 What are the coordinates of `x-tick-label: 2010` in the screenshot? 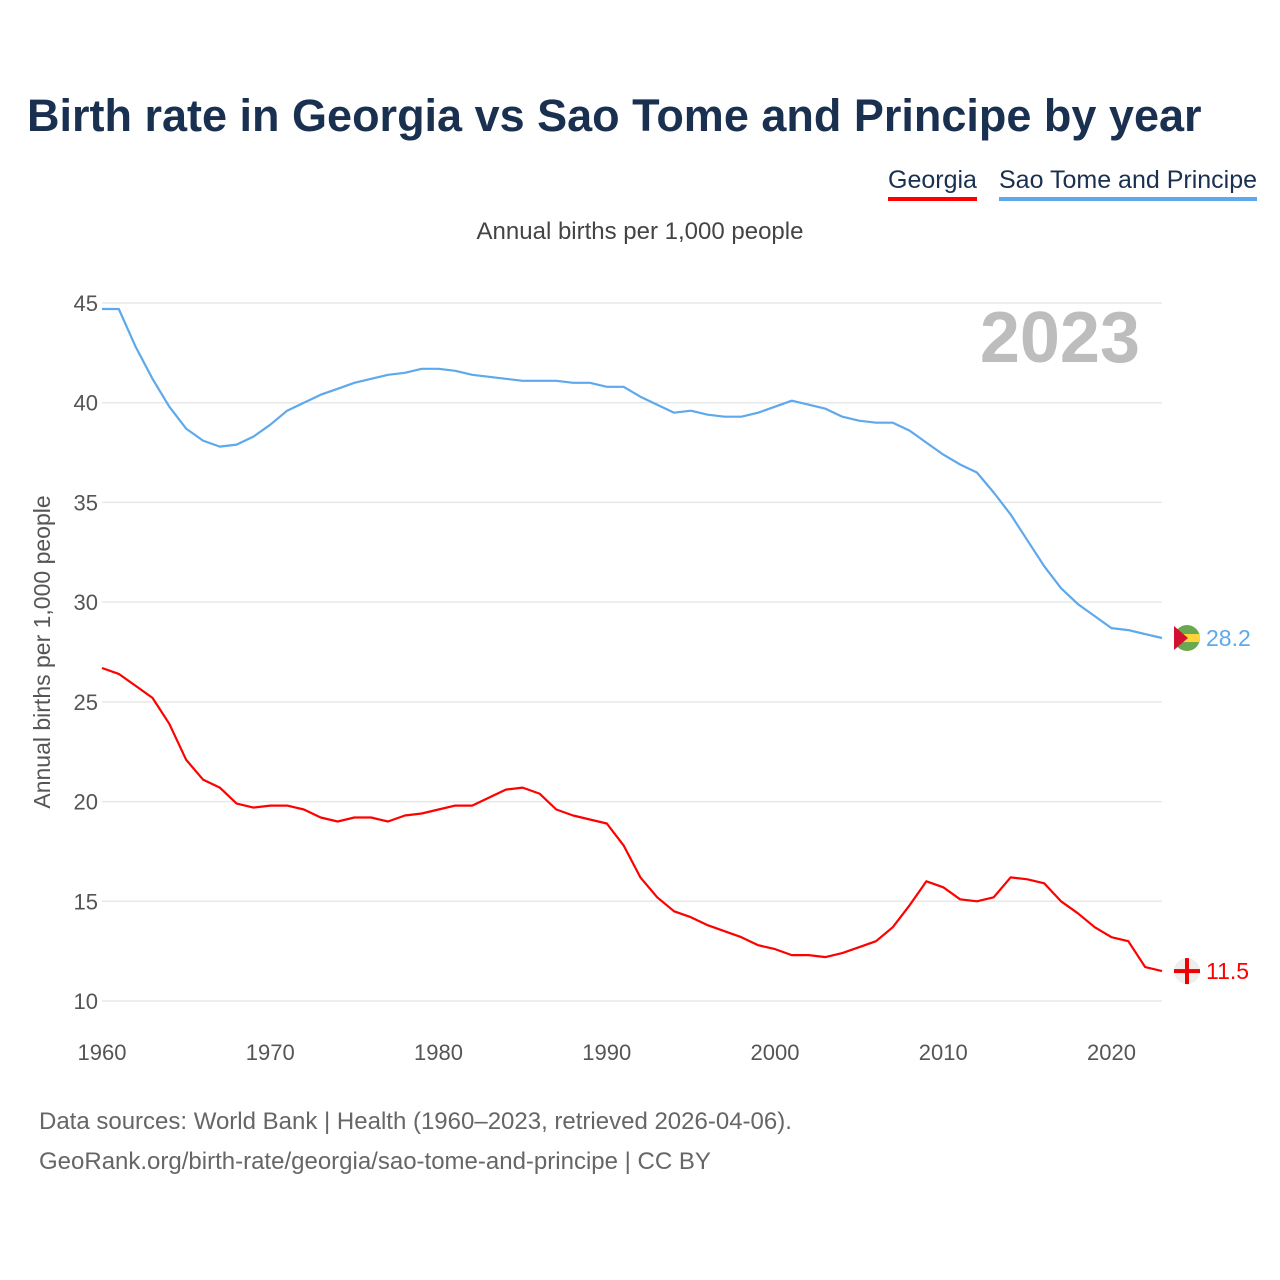 It's located at (943, 1052).